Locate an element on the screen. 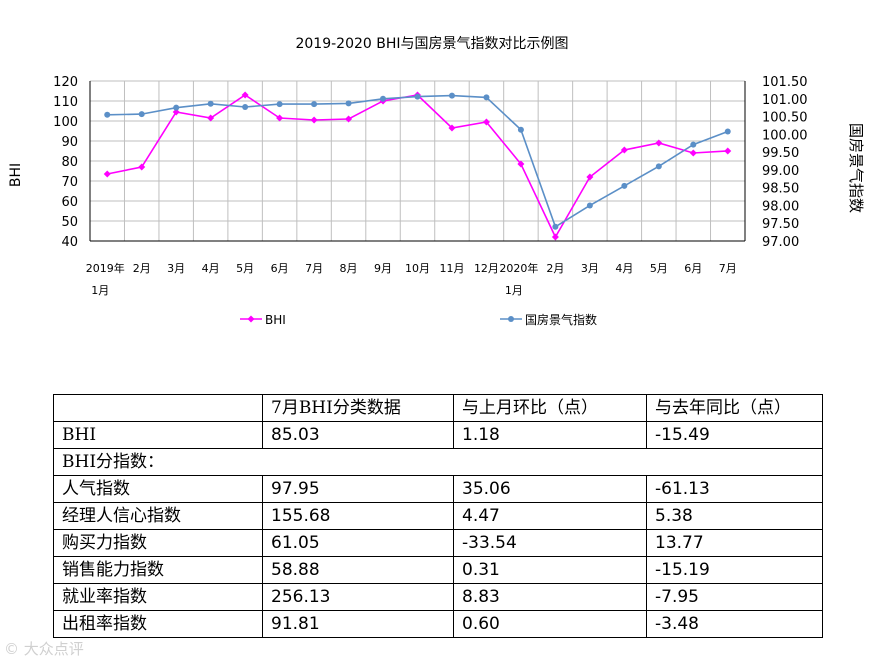 The height and width of the screenshot is (663, 871). table-cell: 61.05 is located at coordinates (358, 543).